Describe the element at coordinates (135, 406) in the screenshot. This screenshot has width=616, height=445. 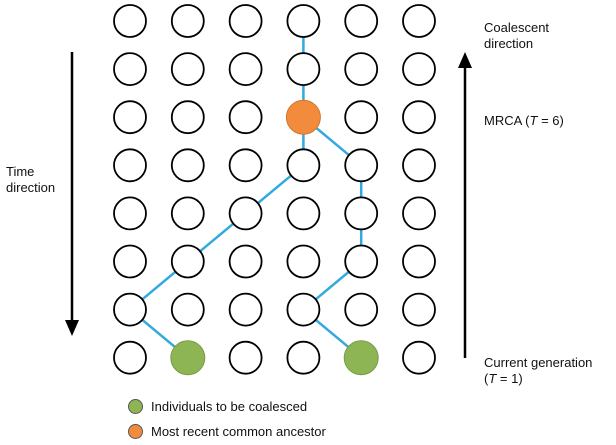
I see `green-circle-icon` at that location.